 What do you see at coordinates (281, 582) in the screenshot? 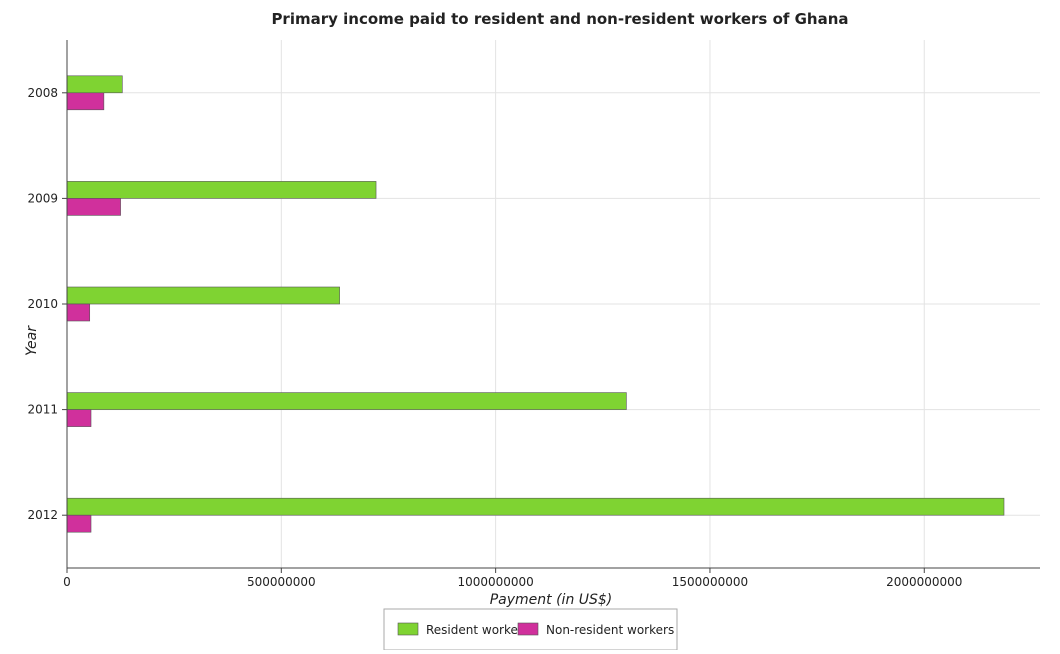
I see `x-tick-label: 500000000` at bounding box center [281, 582].